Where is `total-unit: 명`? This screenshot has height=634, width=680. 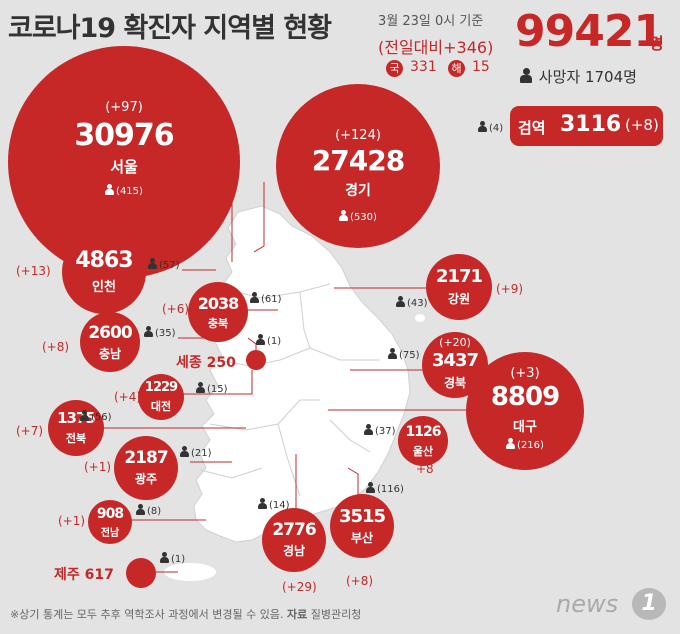
total-unit: 명 is located at coordinates (656, 43).